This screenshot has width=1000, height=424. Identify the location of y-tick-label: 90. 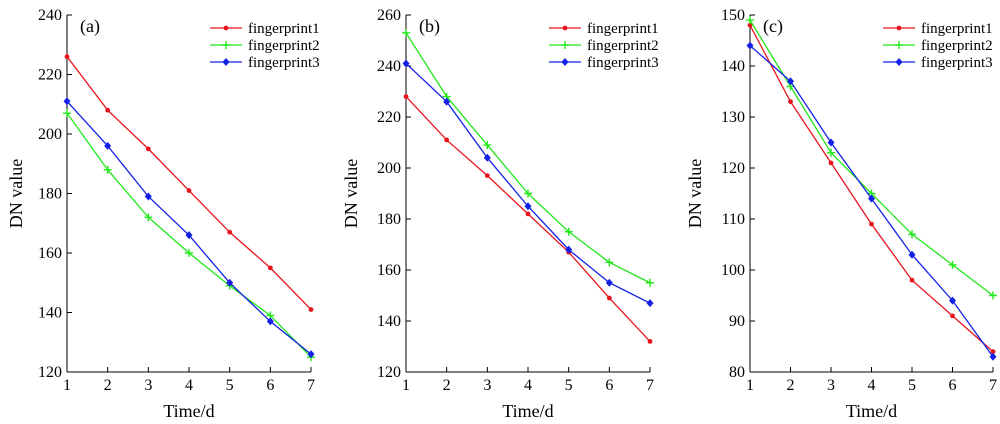
(737, 321).